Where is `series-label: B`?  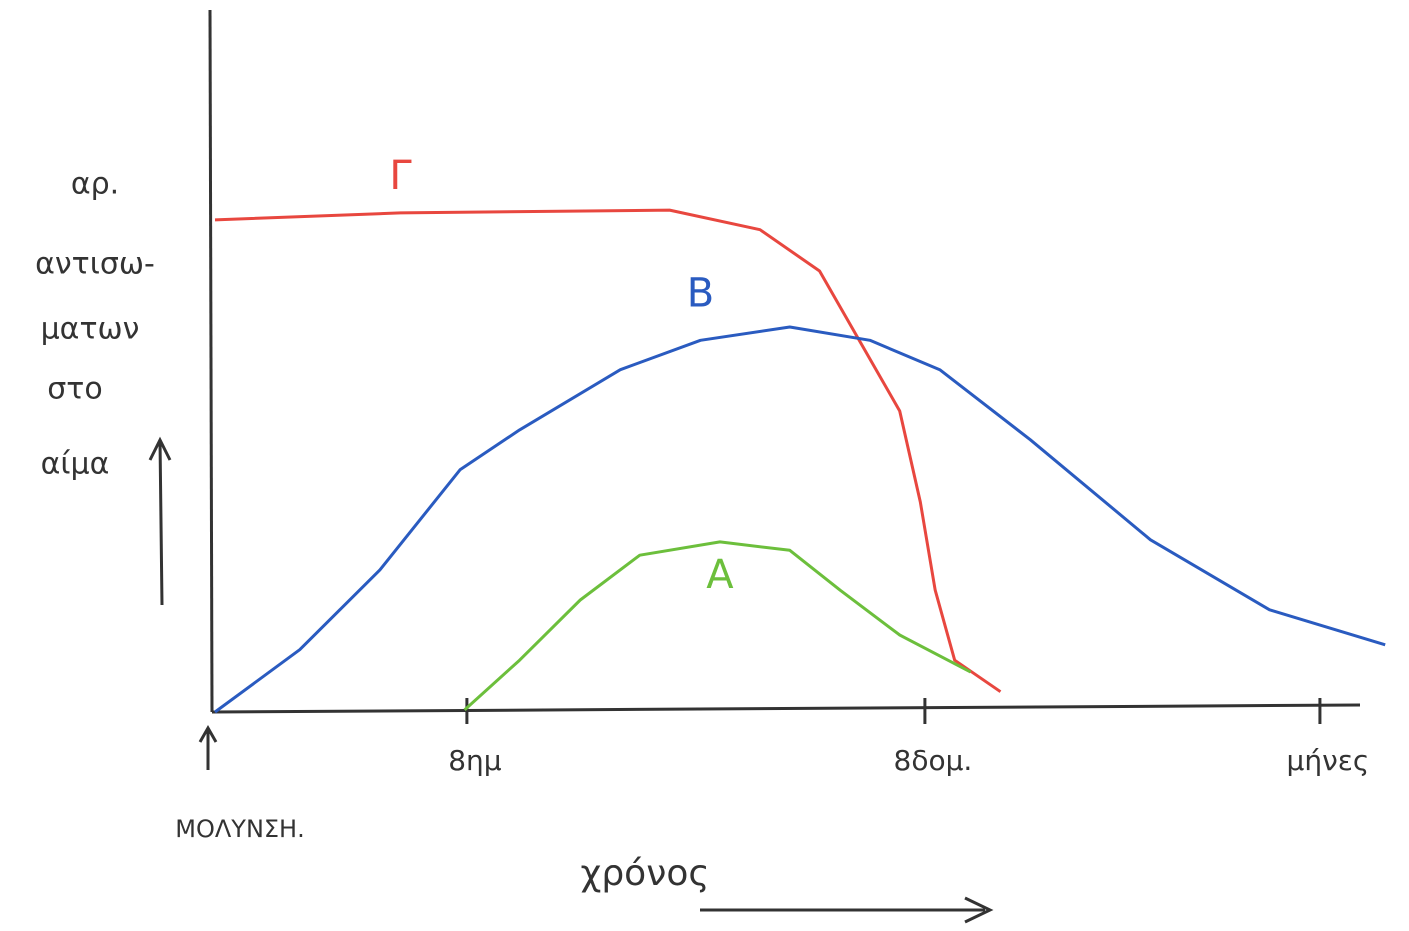
series-label: B is located at coordinates (700, 293).